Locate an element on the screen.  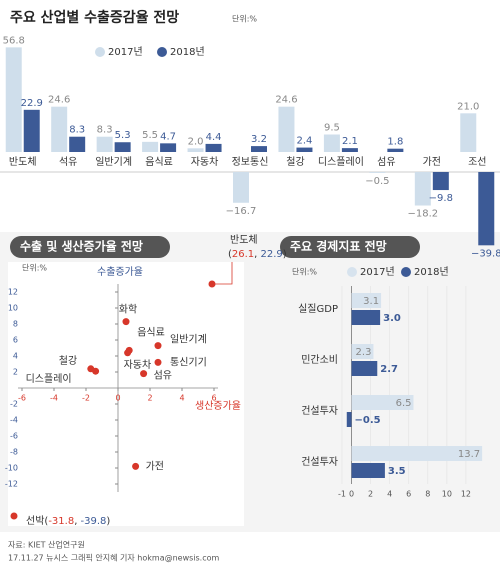
y-tick-label: 10 is located at coordinates (13, 308).